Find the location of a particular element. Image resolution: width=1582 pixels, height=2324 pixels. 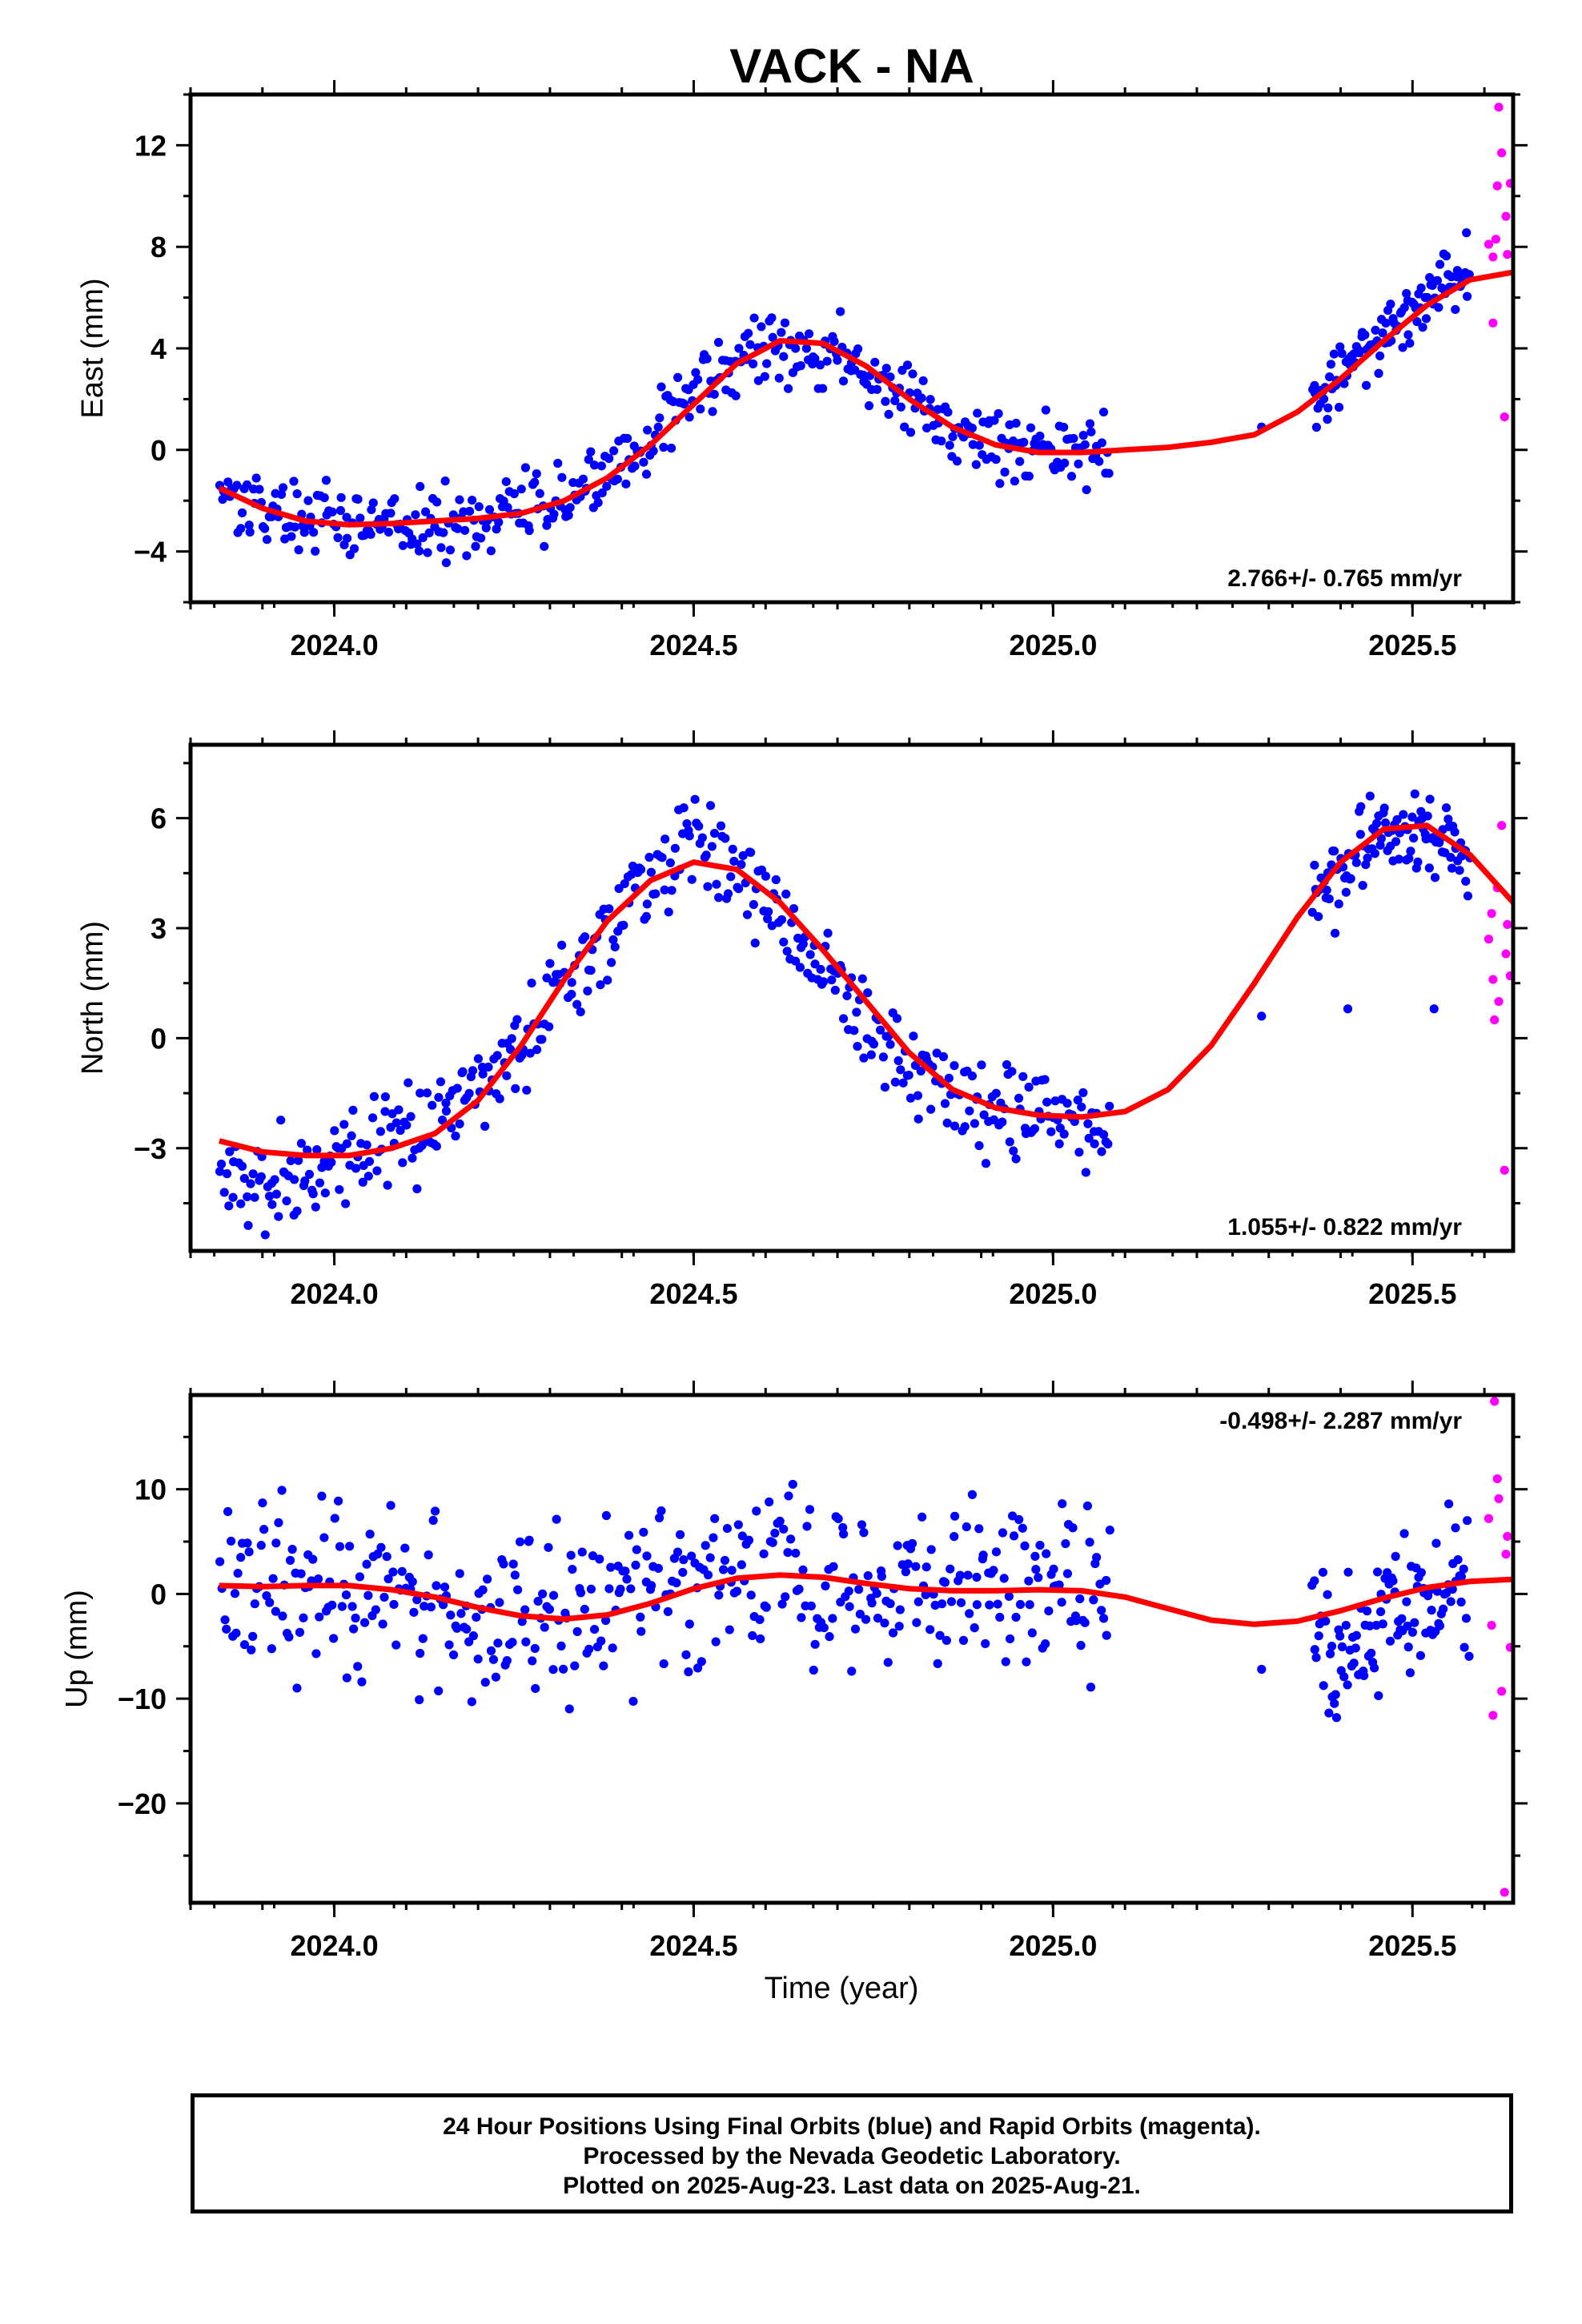

x-tick-label: 2024.0 is located at coordinates (335, 1945).